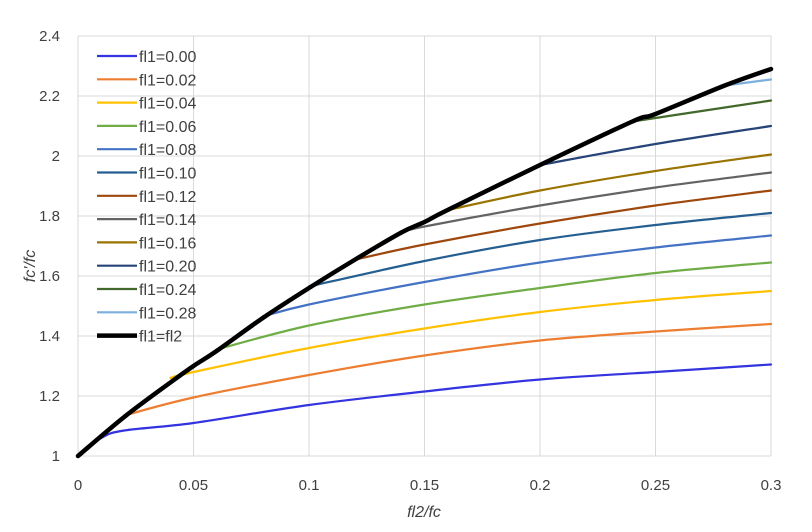 This screenshot has width=812, height=532. Describe the element at coordinates (49, 396) in the screenshot. I see `y-tick-label: 1.2` at that location.